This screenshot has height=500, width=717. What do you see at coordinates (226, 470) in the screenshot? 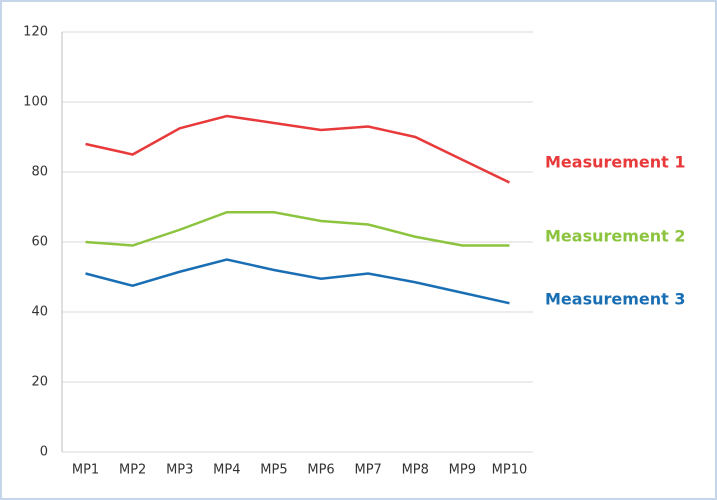
I see `x-tick-label: MP4` at bounding box center [226, 470].